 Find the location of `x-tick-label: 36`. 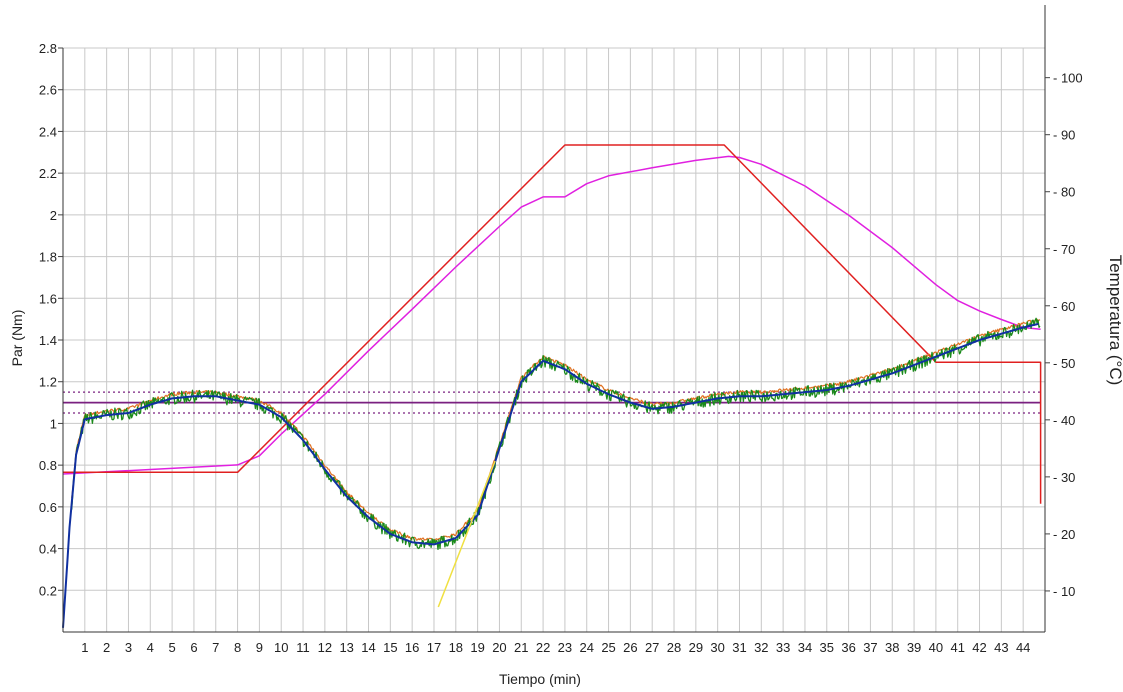

x-tick-label: 36 is located at coordinates (848, 647).